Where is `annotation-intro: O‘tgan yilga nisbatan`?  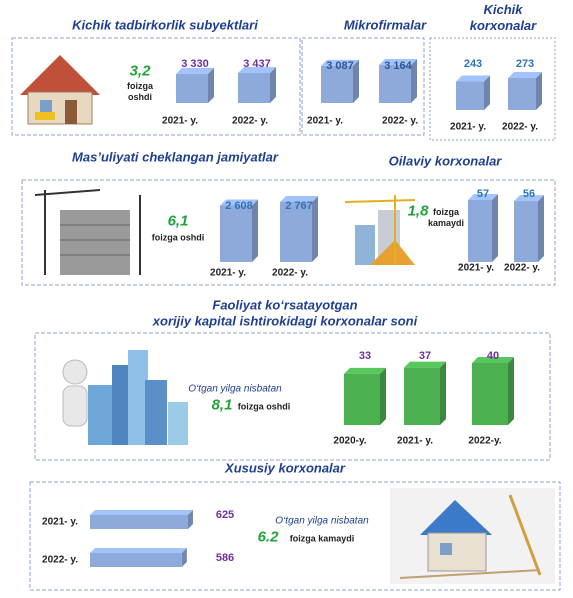
annotation-intro: O‘tgan yilga nisbatan is located at coordinates (235, 389).